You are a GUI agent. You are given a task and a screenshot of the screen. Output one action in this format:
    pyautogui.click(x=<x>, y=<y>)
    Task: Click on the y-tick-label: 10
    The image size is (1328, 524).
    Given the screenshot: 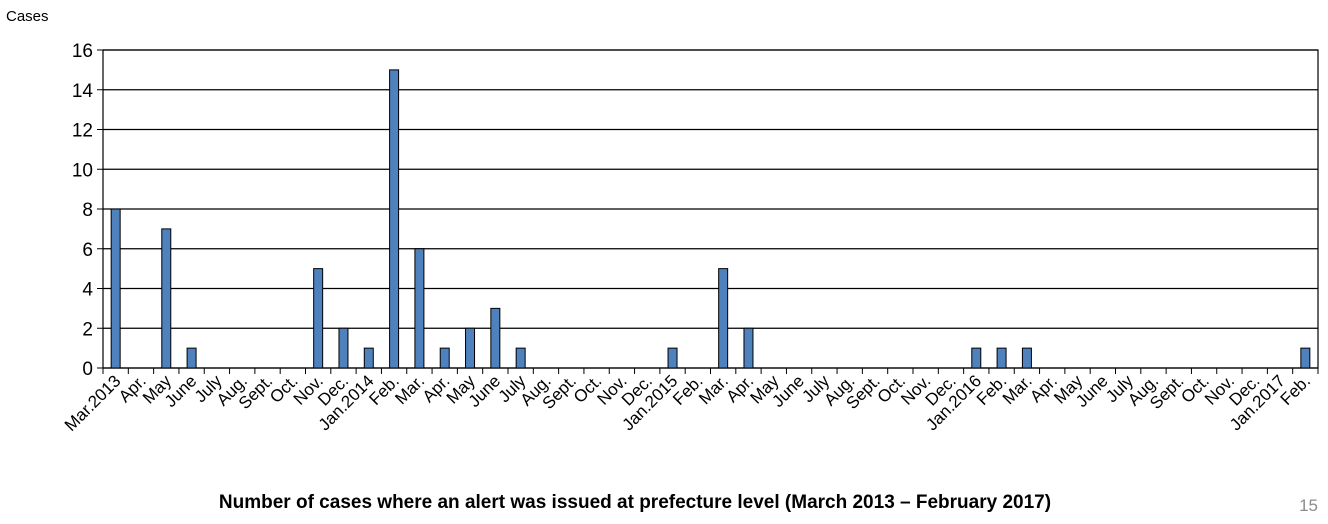 What is the action you would take?
    pyautogui.click(x=82, y=170)
    